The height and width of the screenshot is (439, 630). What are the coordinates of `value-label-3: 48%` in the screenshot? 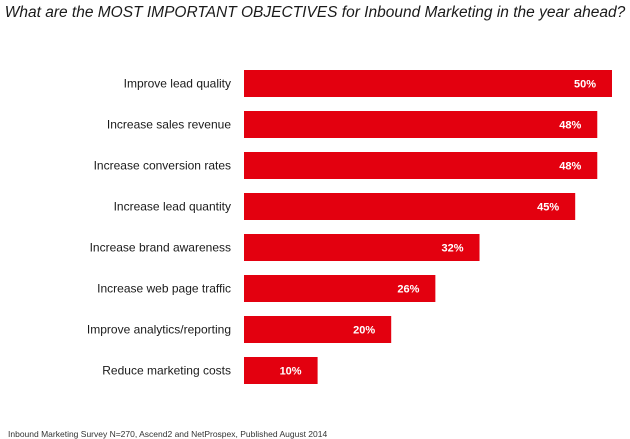 It's located at (570, 167).